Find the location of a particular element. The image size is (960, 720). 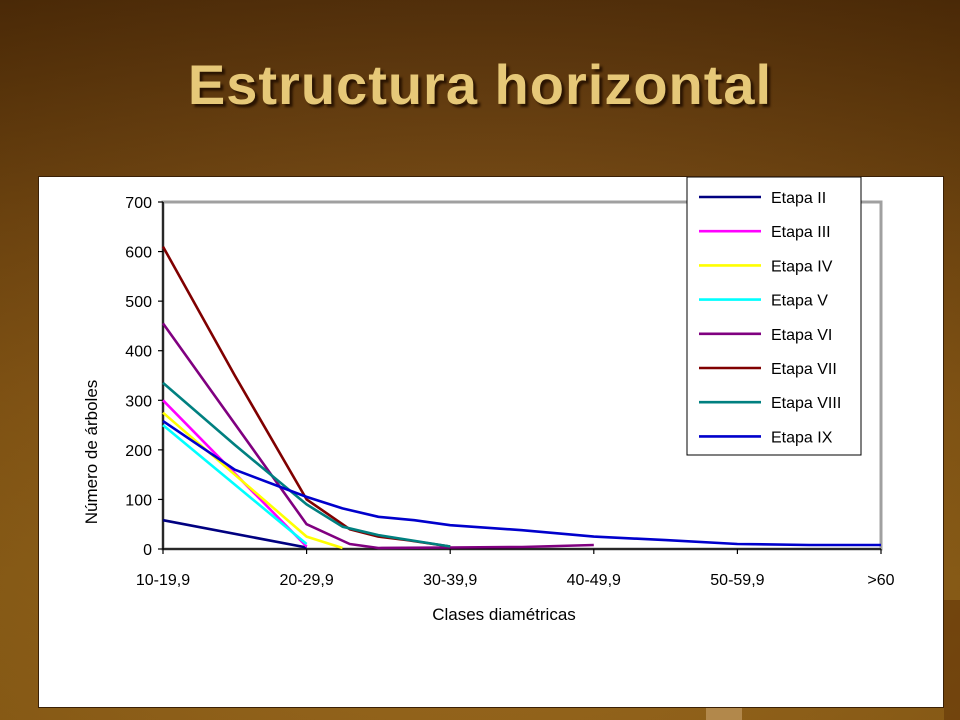

legend-label: Etapa VII is located at coordinates (804, 369).